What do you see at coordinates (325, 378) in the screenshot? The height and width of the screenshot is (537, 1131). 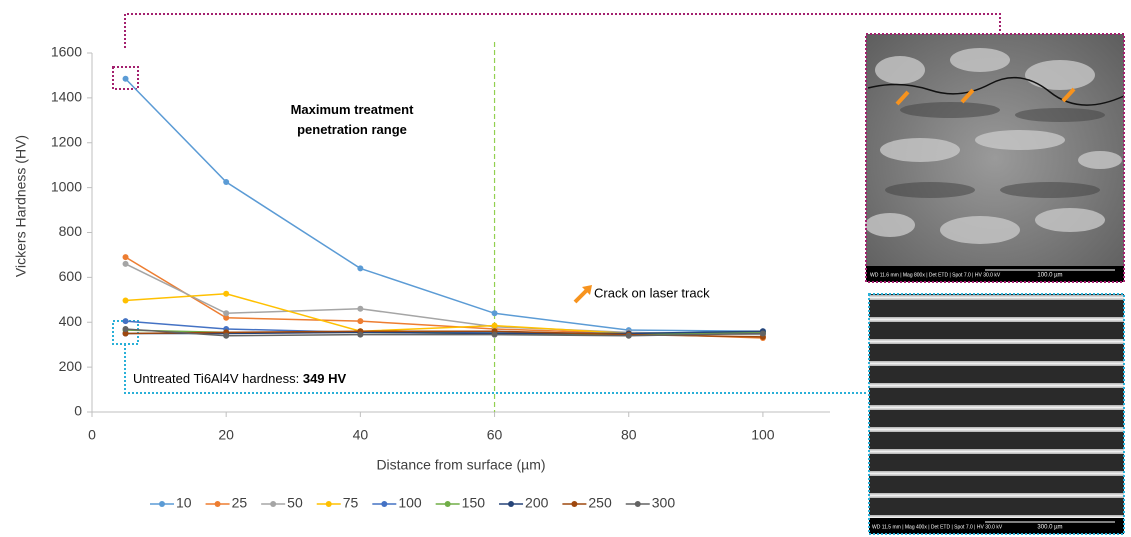 I see `annotation-value: 349 HV` at bounding box center [325, 378].